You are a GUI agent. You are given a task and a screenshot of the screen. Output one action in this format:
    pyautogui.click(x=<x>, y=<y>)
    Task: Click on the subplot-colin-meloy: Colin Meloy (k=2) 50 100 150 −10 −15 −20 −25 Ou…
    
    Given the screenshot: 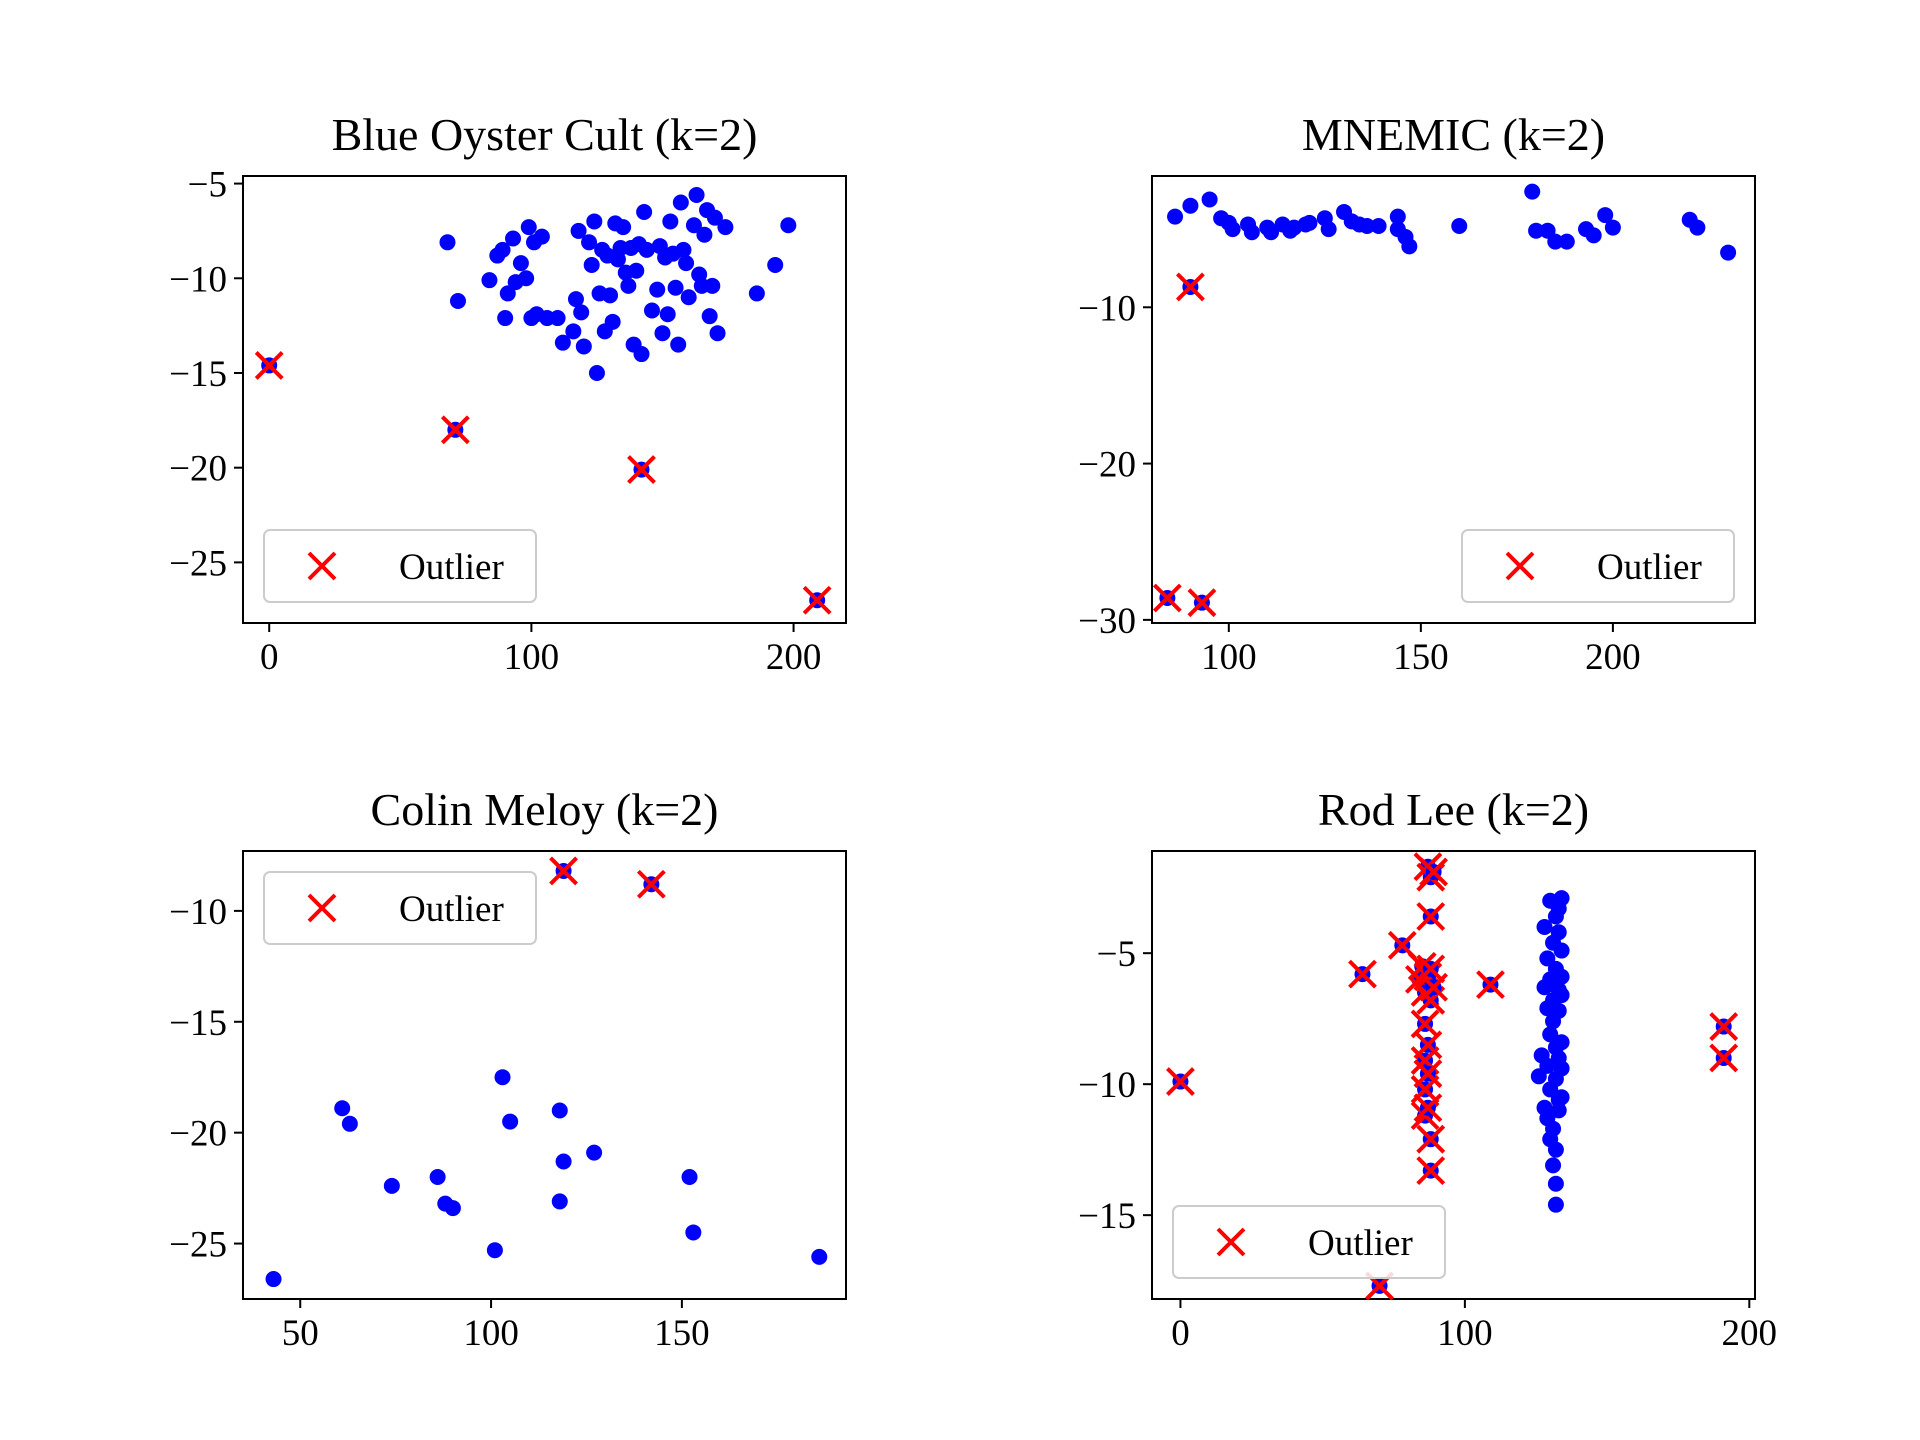 What is the action you would take?
    pyautogui.click(x=508, y=1069)
    